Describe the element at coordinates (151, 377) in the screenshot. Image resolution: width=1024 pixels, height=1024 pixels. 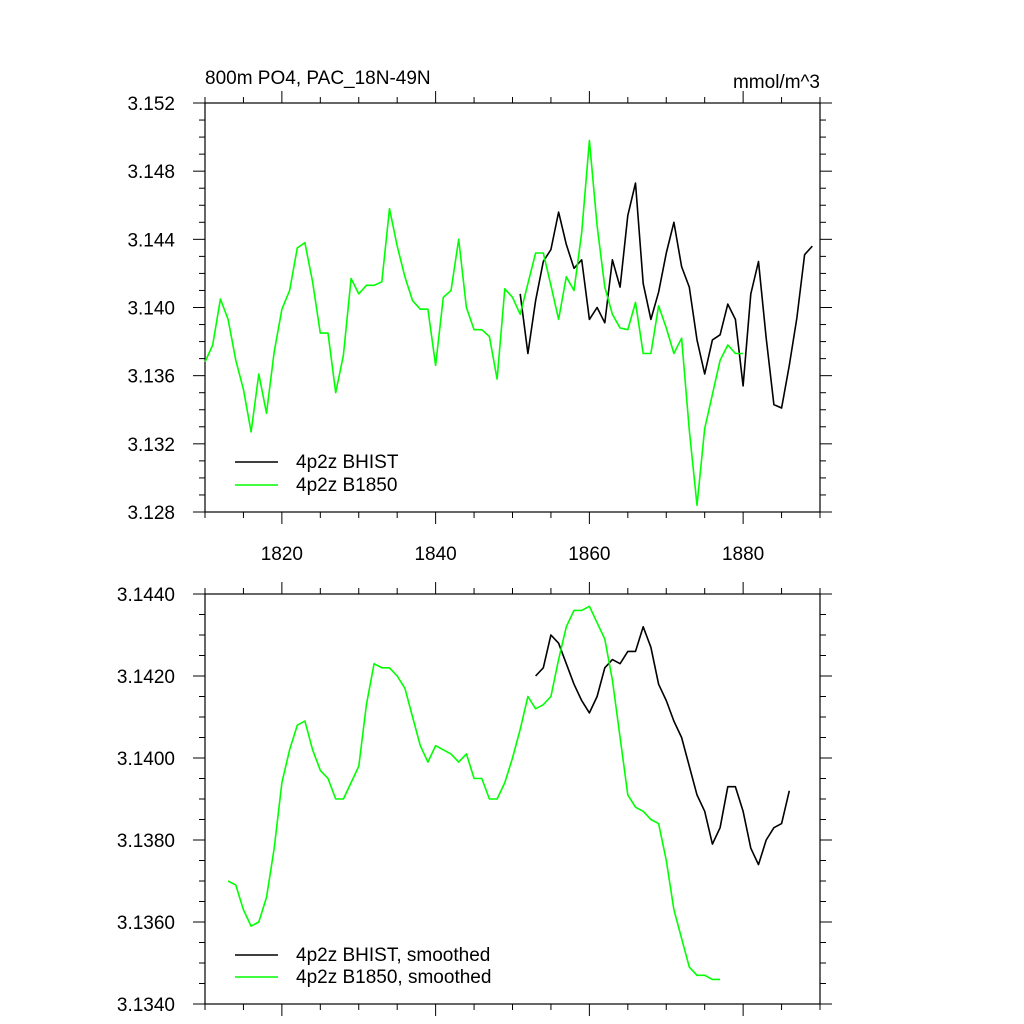
I see `y-tick-label: 3.136` at that location.